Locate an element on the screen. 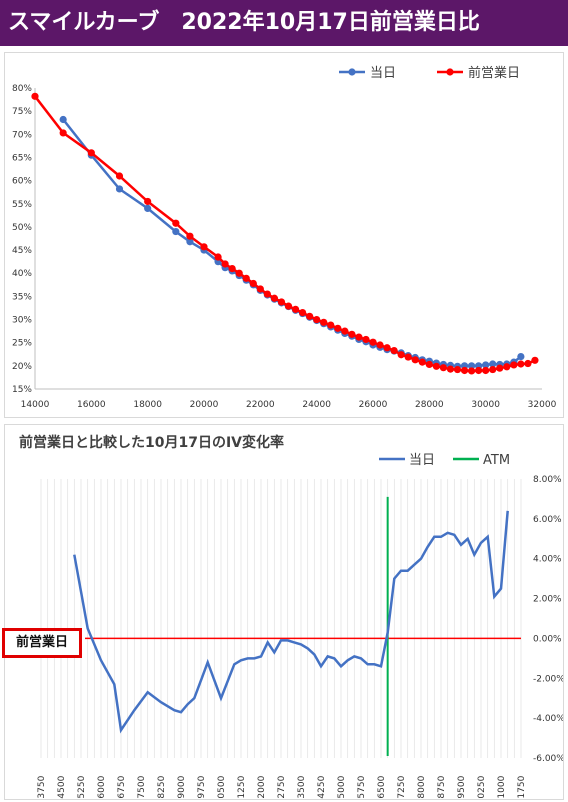  x-tick-label: 31000 is located at coordinates (502, 787).